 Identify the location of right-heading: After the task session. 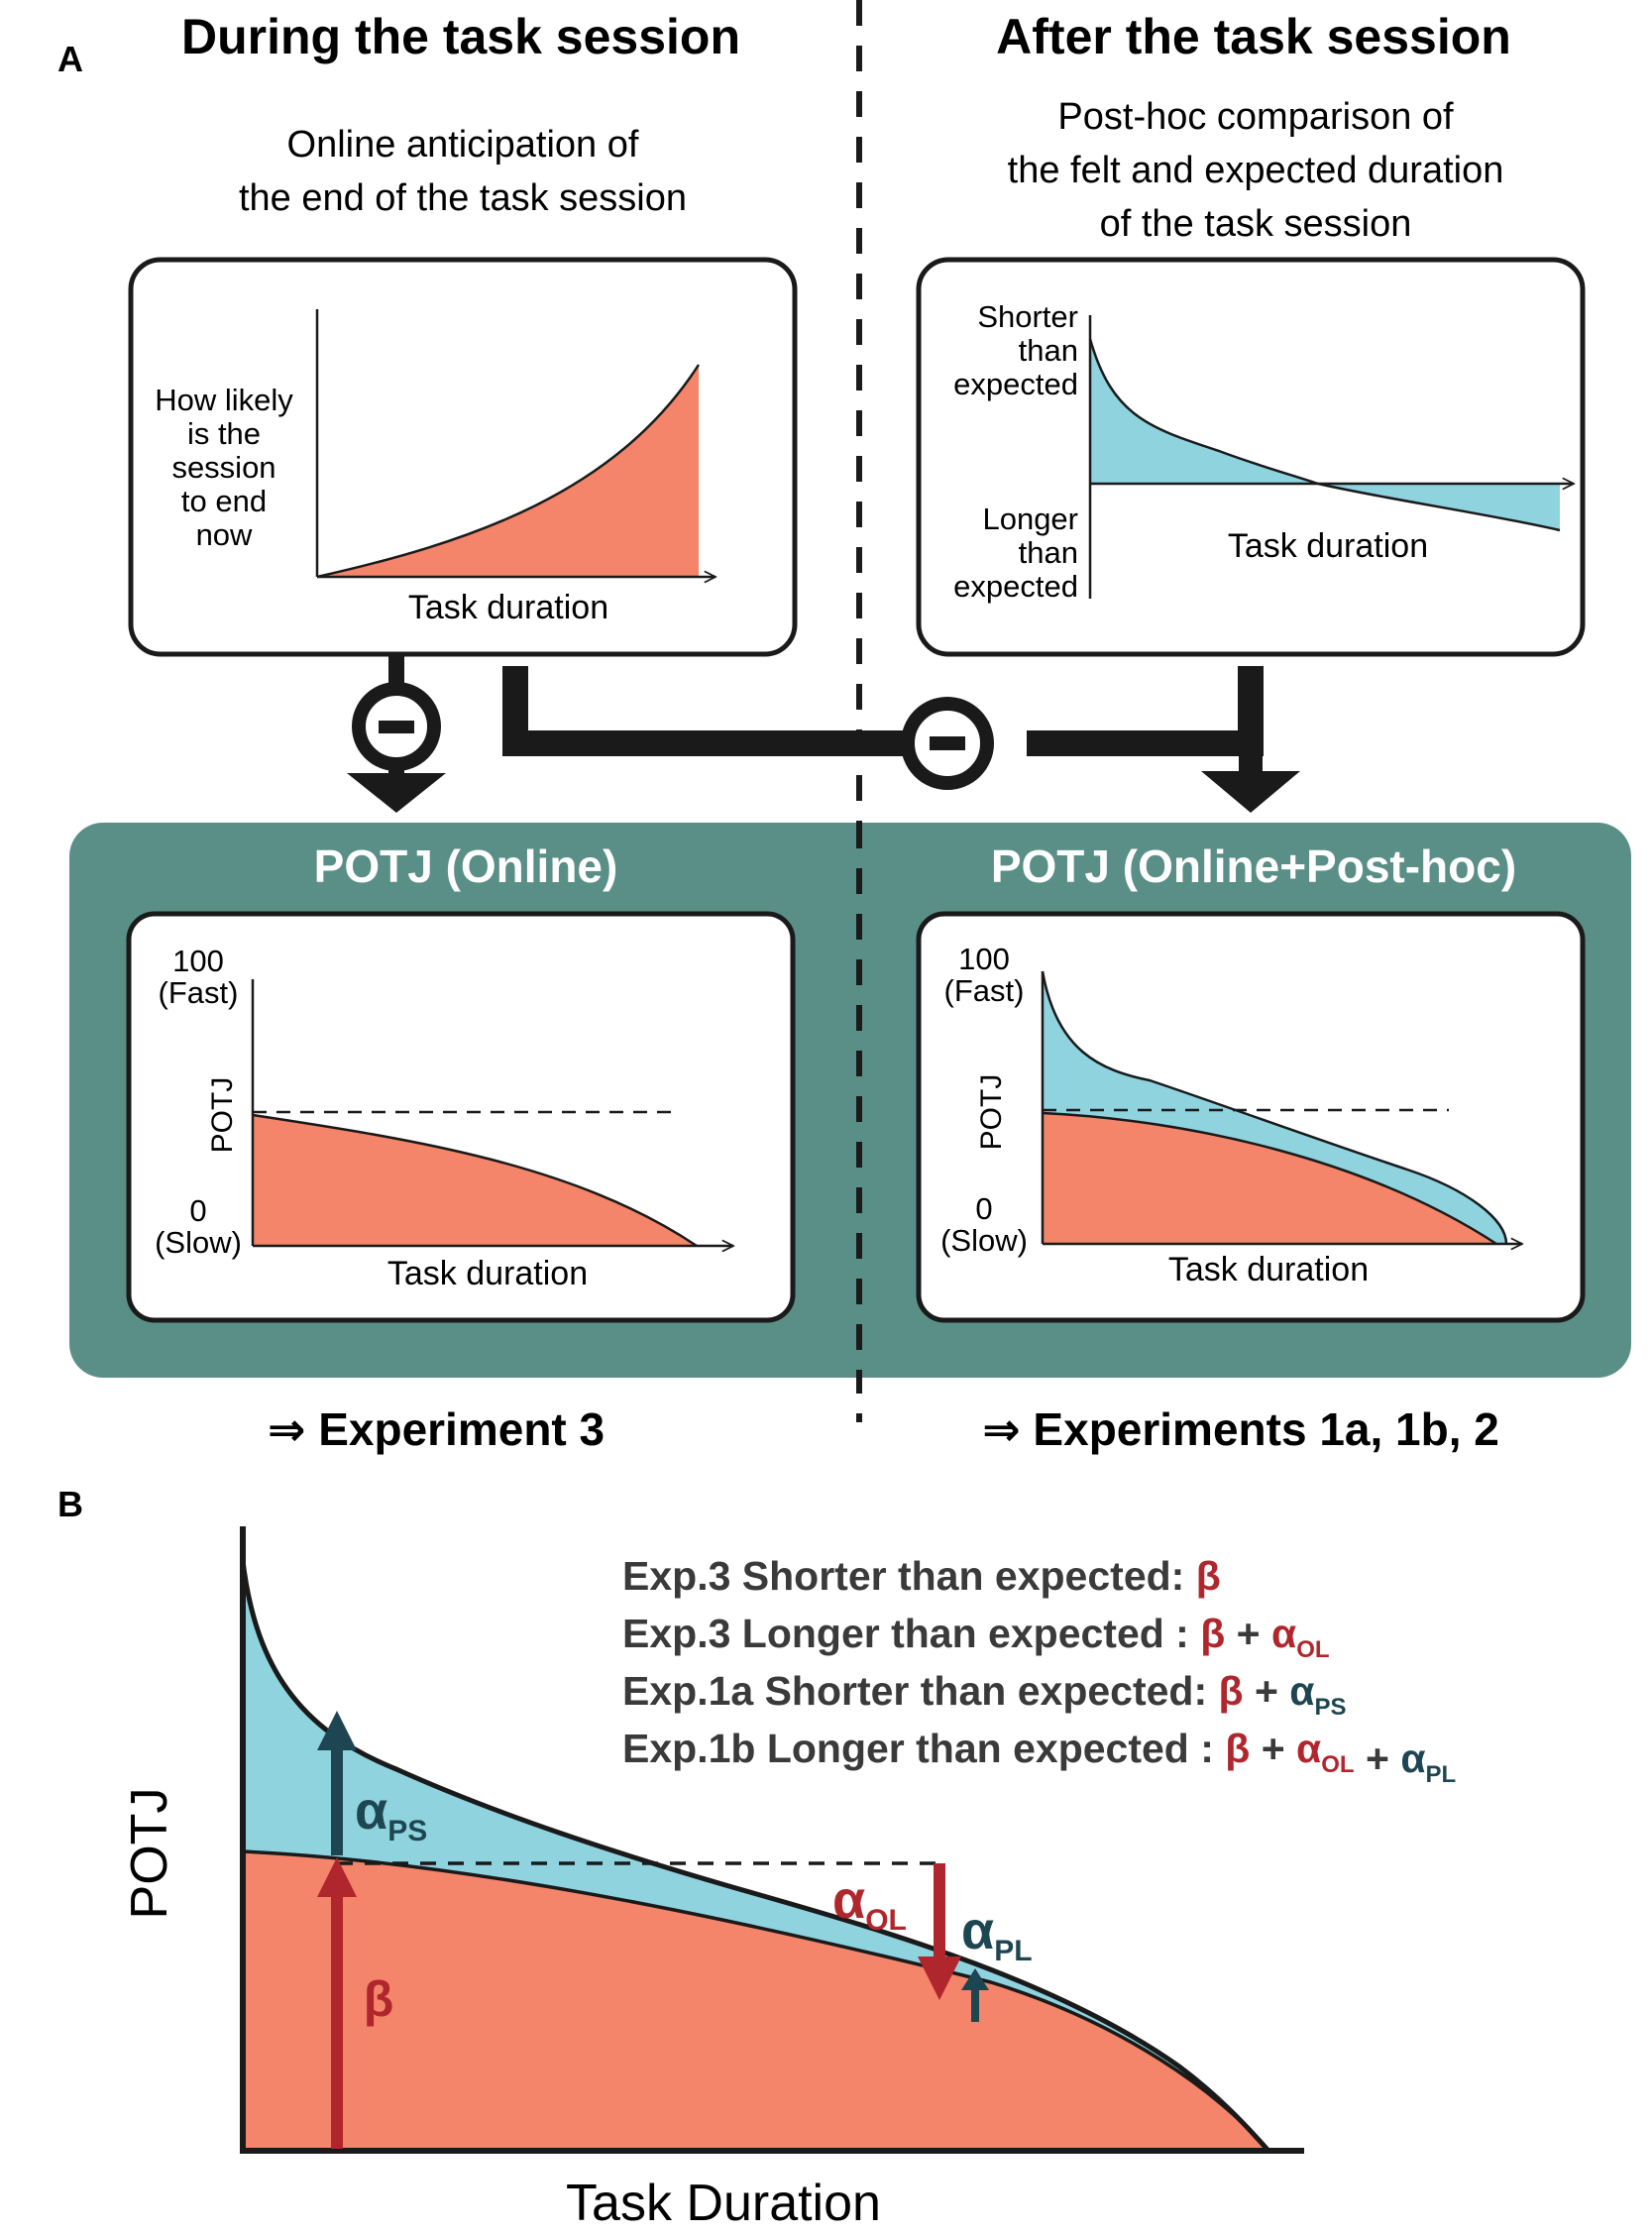
(1253, 36).